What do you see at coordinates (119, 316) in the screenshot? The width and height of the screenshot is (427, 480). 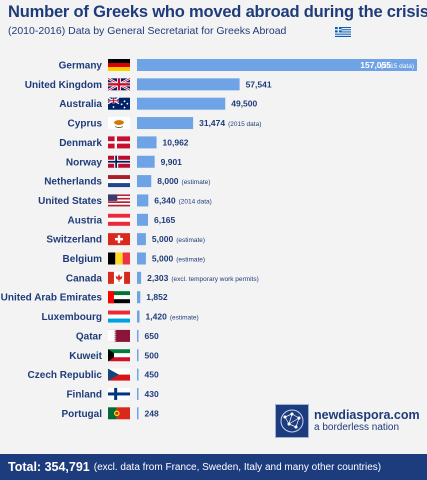 I see `lu-flag-icon` at bounding box center [119, 316].